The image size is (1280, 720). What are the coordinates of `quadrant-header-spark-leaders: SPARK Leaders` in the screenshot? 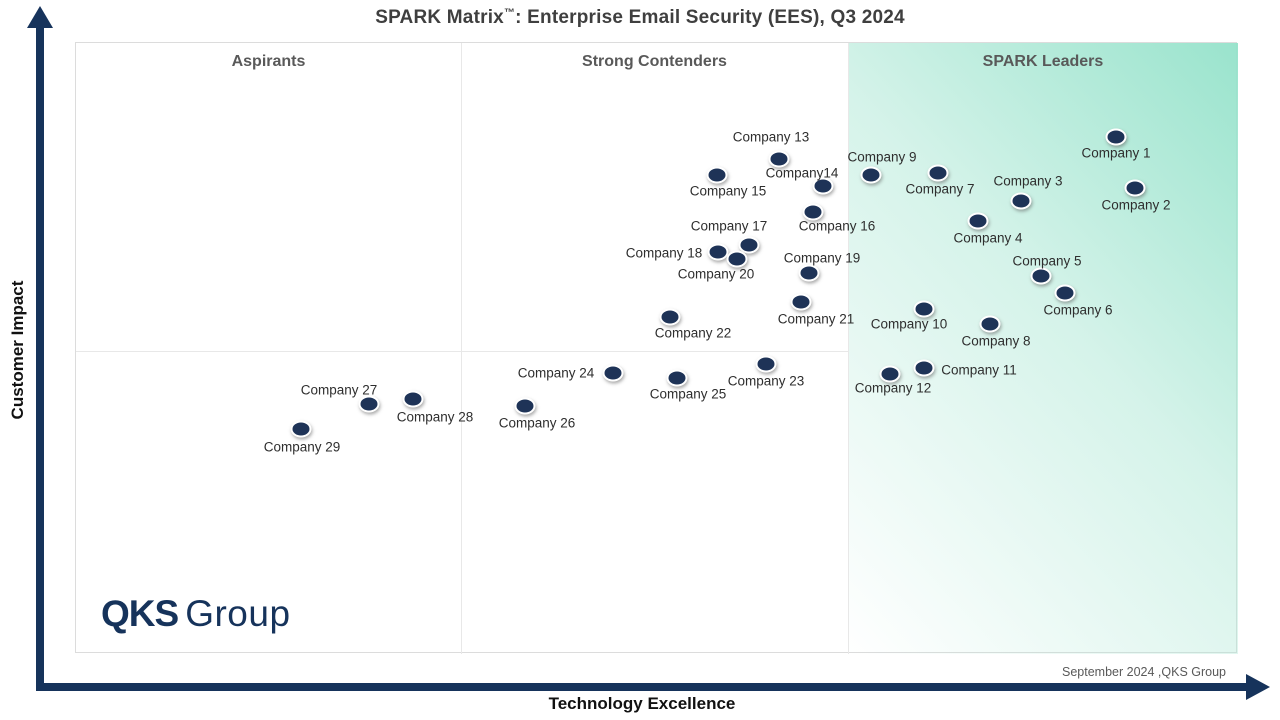 It's located at (1043, 61).